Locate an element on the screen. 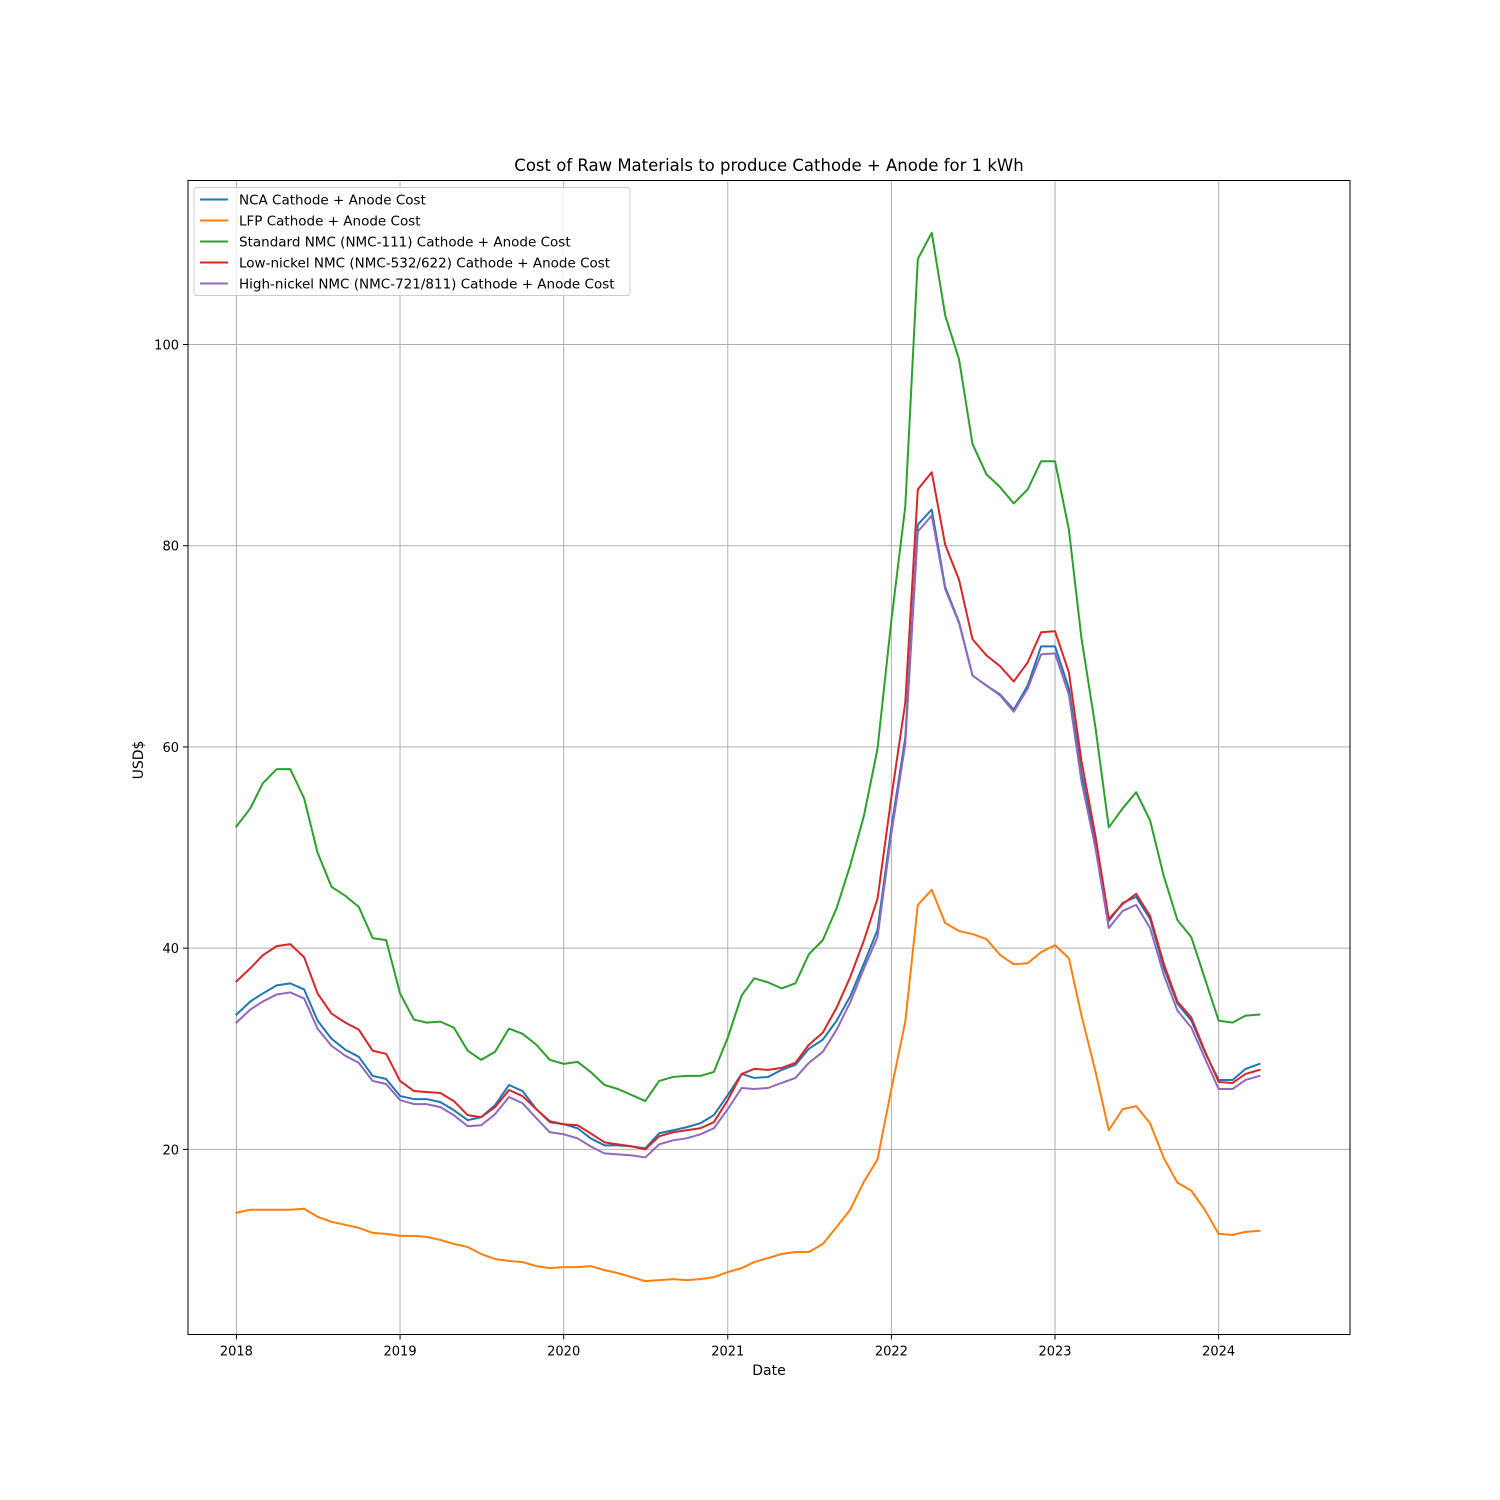  y-tick-label: 20 is located at coordinates (170, 1150).